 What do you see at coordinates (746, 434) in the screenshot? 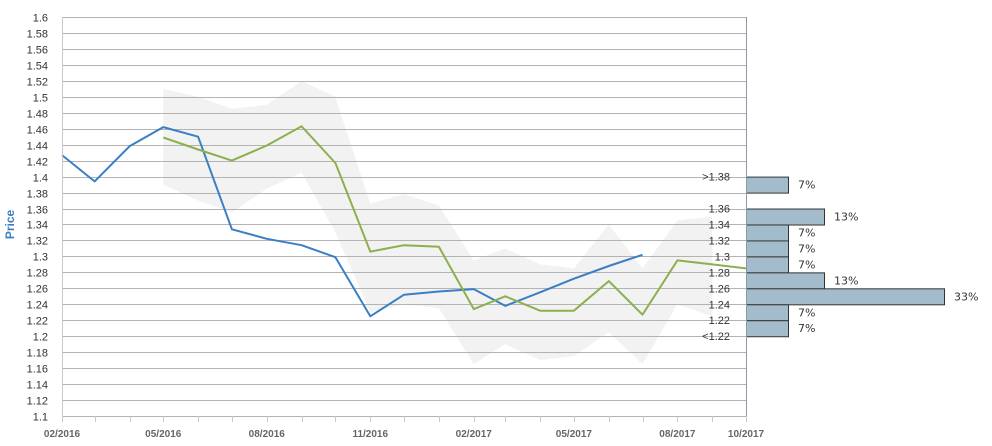
I see `x-tick-label: 10/2017` at bounding box center [746, 434].